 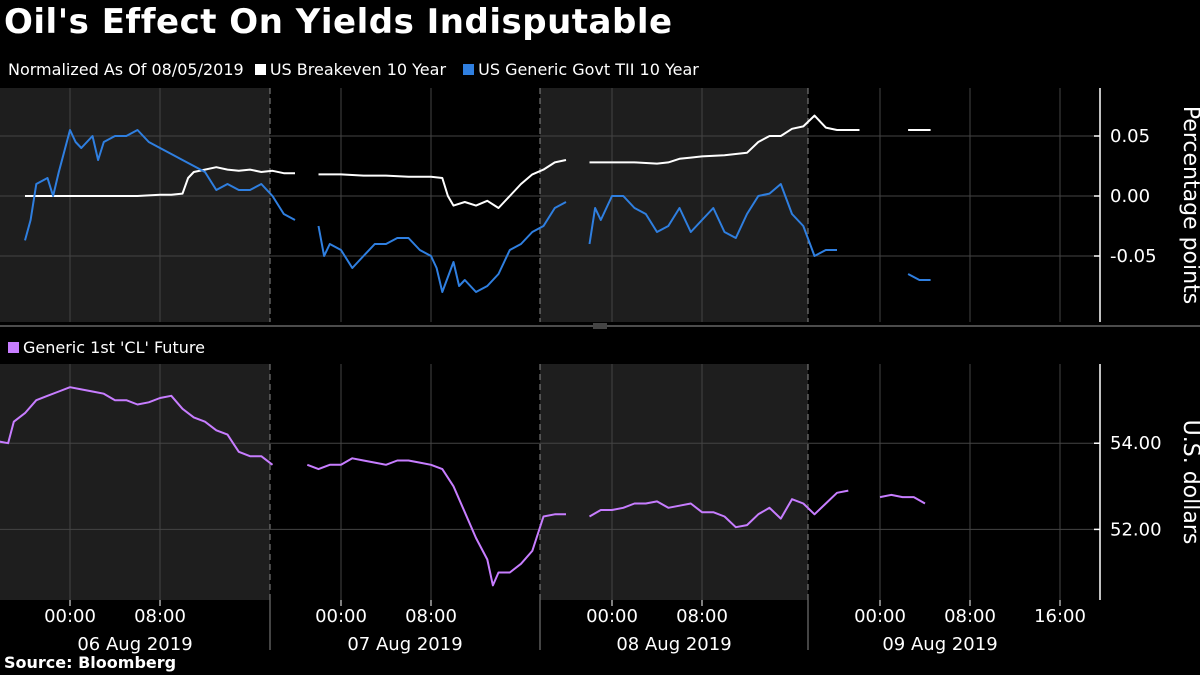 What do you see at coordinates (1130, 136) in the screenshot?
I see `y-tick-label: 0.05` at bounding box center [1130, 136].